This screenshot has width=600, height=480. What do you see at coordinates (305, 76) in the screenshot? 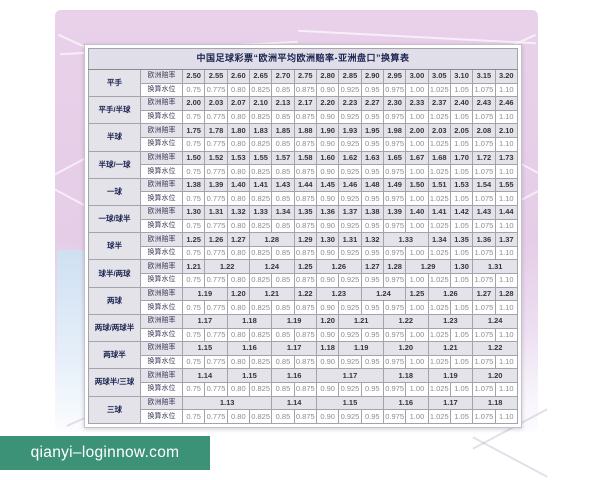
I see `odds-value-cell: 2.75` at bounding box center [305, 76].